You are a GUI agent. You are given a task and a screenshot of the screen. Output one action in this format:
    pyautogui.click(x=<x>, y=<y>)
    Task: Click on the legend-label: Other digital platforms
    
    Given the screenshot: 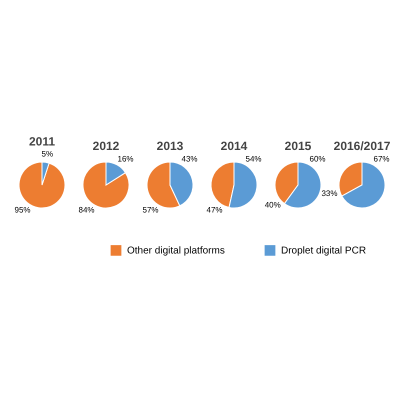 What is the action you would take?
    pyautogui.click(x=176, y=250)
    